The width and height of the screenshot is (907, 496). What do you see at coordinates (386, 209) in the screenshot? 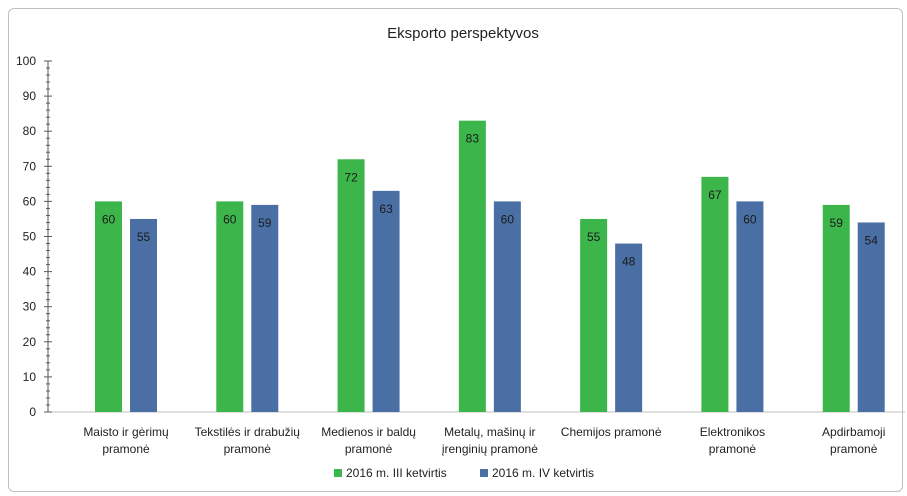
I see `bar-value-label: 63` at bounding box center [386, 209].